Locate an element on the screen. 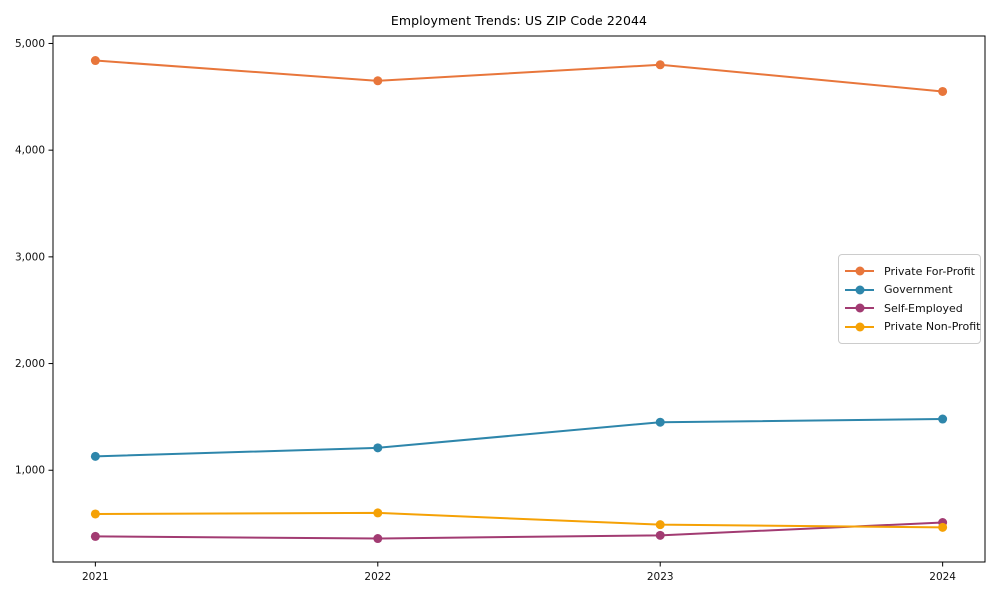 This screenshot has width=1000, height=600. legend-label: Government is located at coordinates (918, 290).